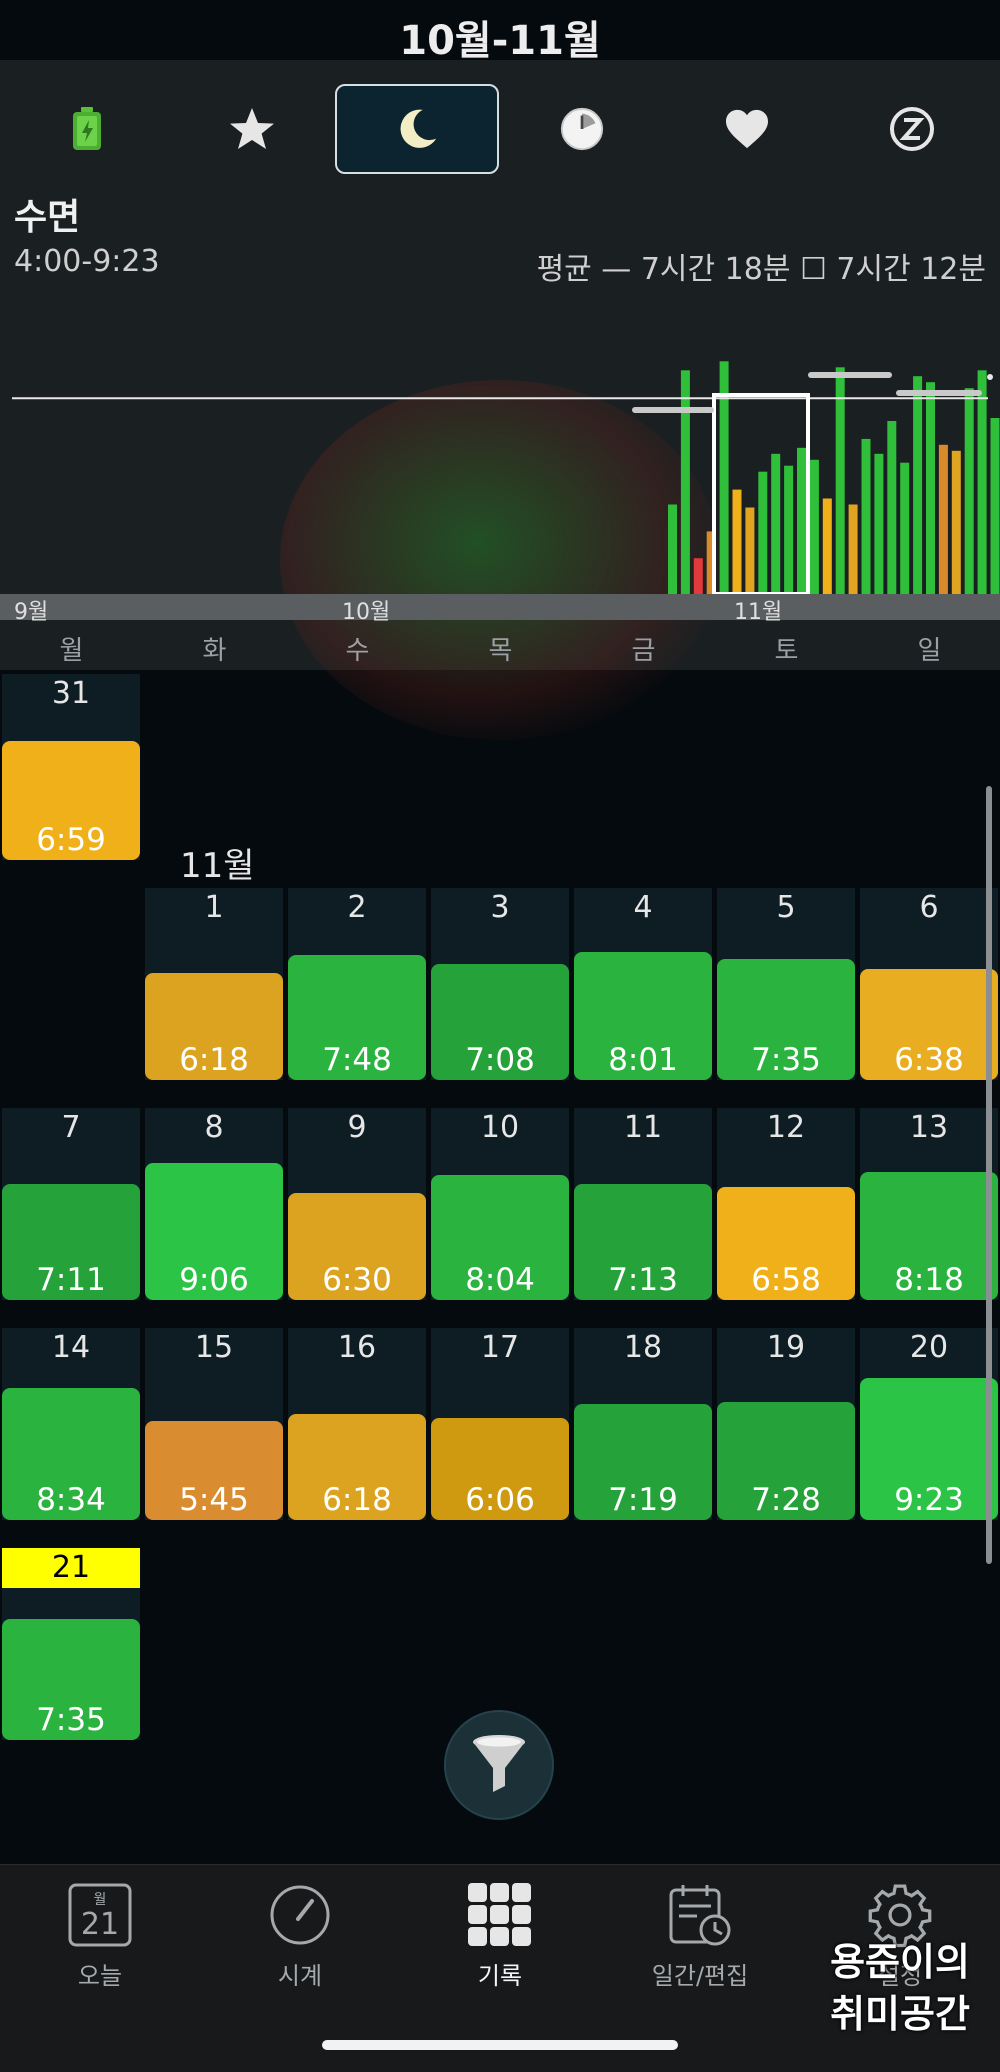 Image resolution: width=1000 pixels, height=2072 pixels. What do you see at coordinates (929, 1500) in the screenshot?
I see `sleep-duration-value: 9:23` at bounding box center [929, 1500].